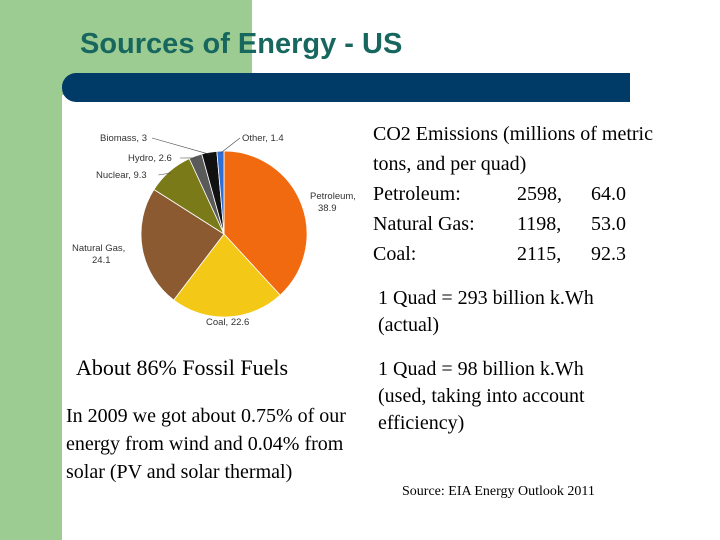 Image resolution: width=720 pixels, height=540 pixels. I want to click on co2-fuel: Petroleum:, so click(417, 194).